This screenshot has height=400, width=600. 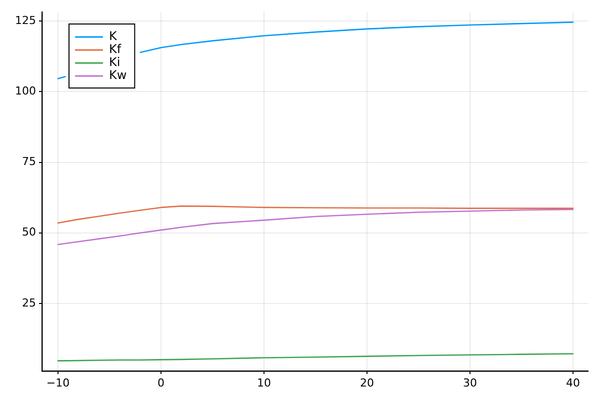 What do you see at coordinates (25, 20) in the screenshot?
I see `y-tick-label: 125` at bounding box center [25, 20].